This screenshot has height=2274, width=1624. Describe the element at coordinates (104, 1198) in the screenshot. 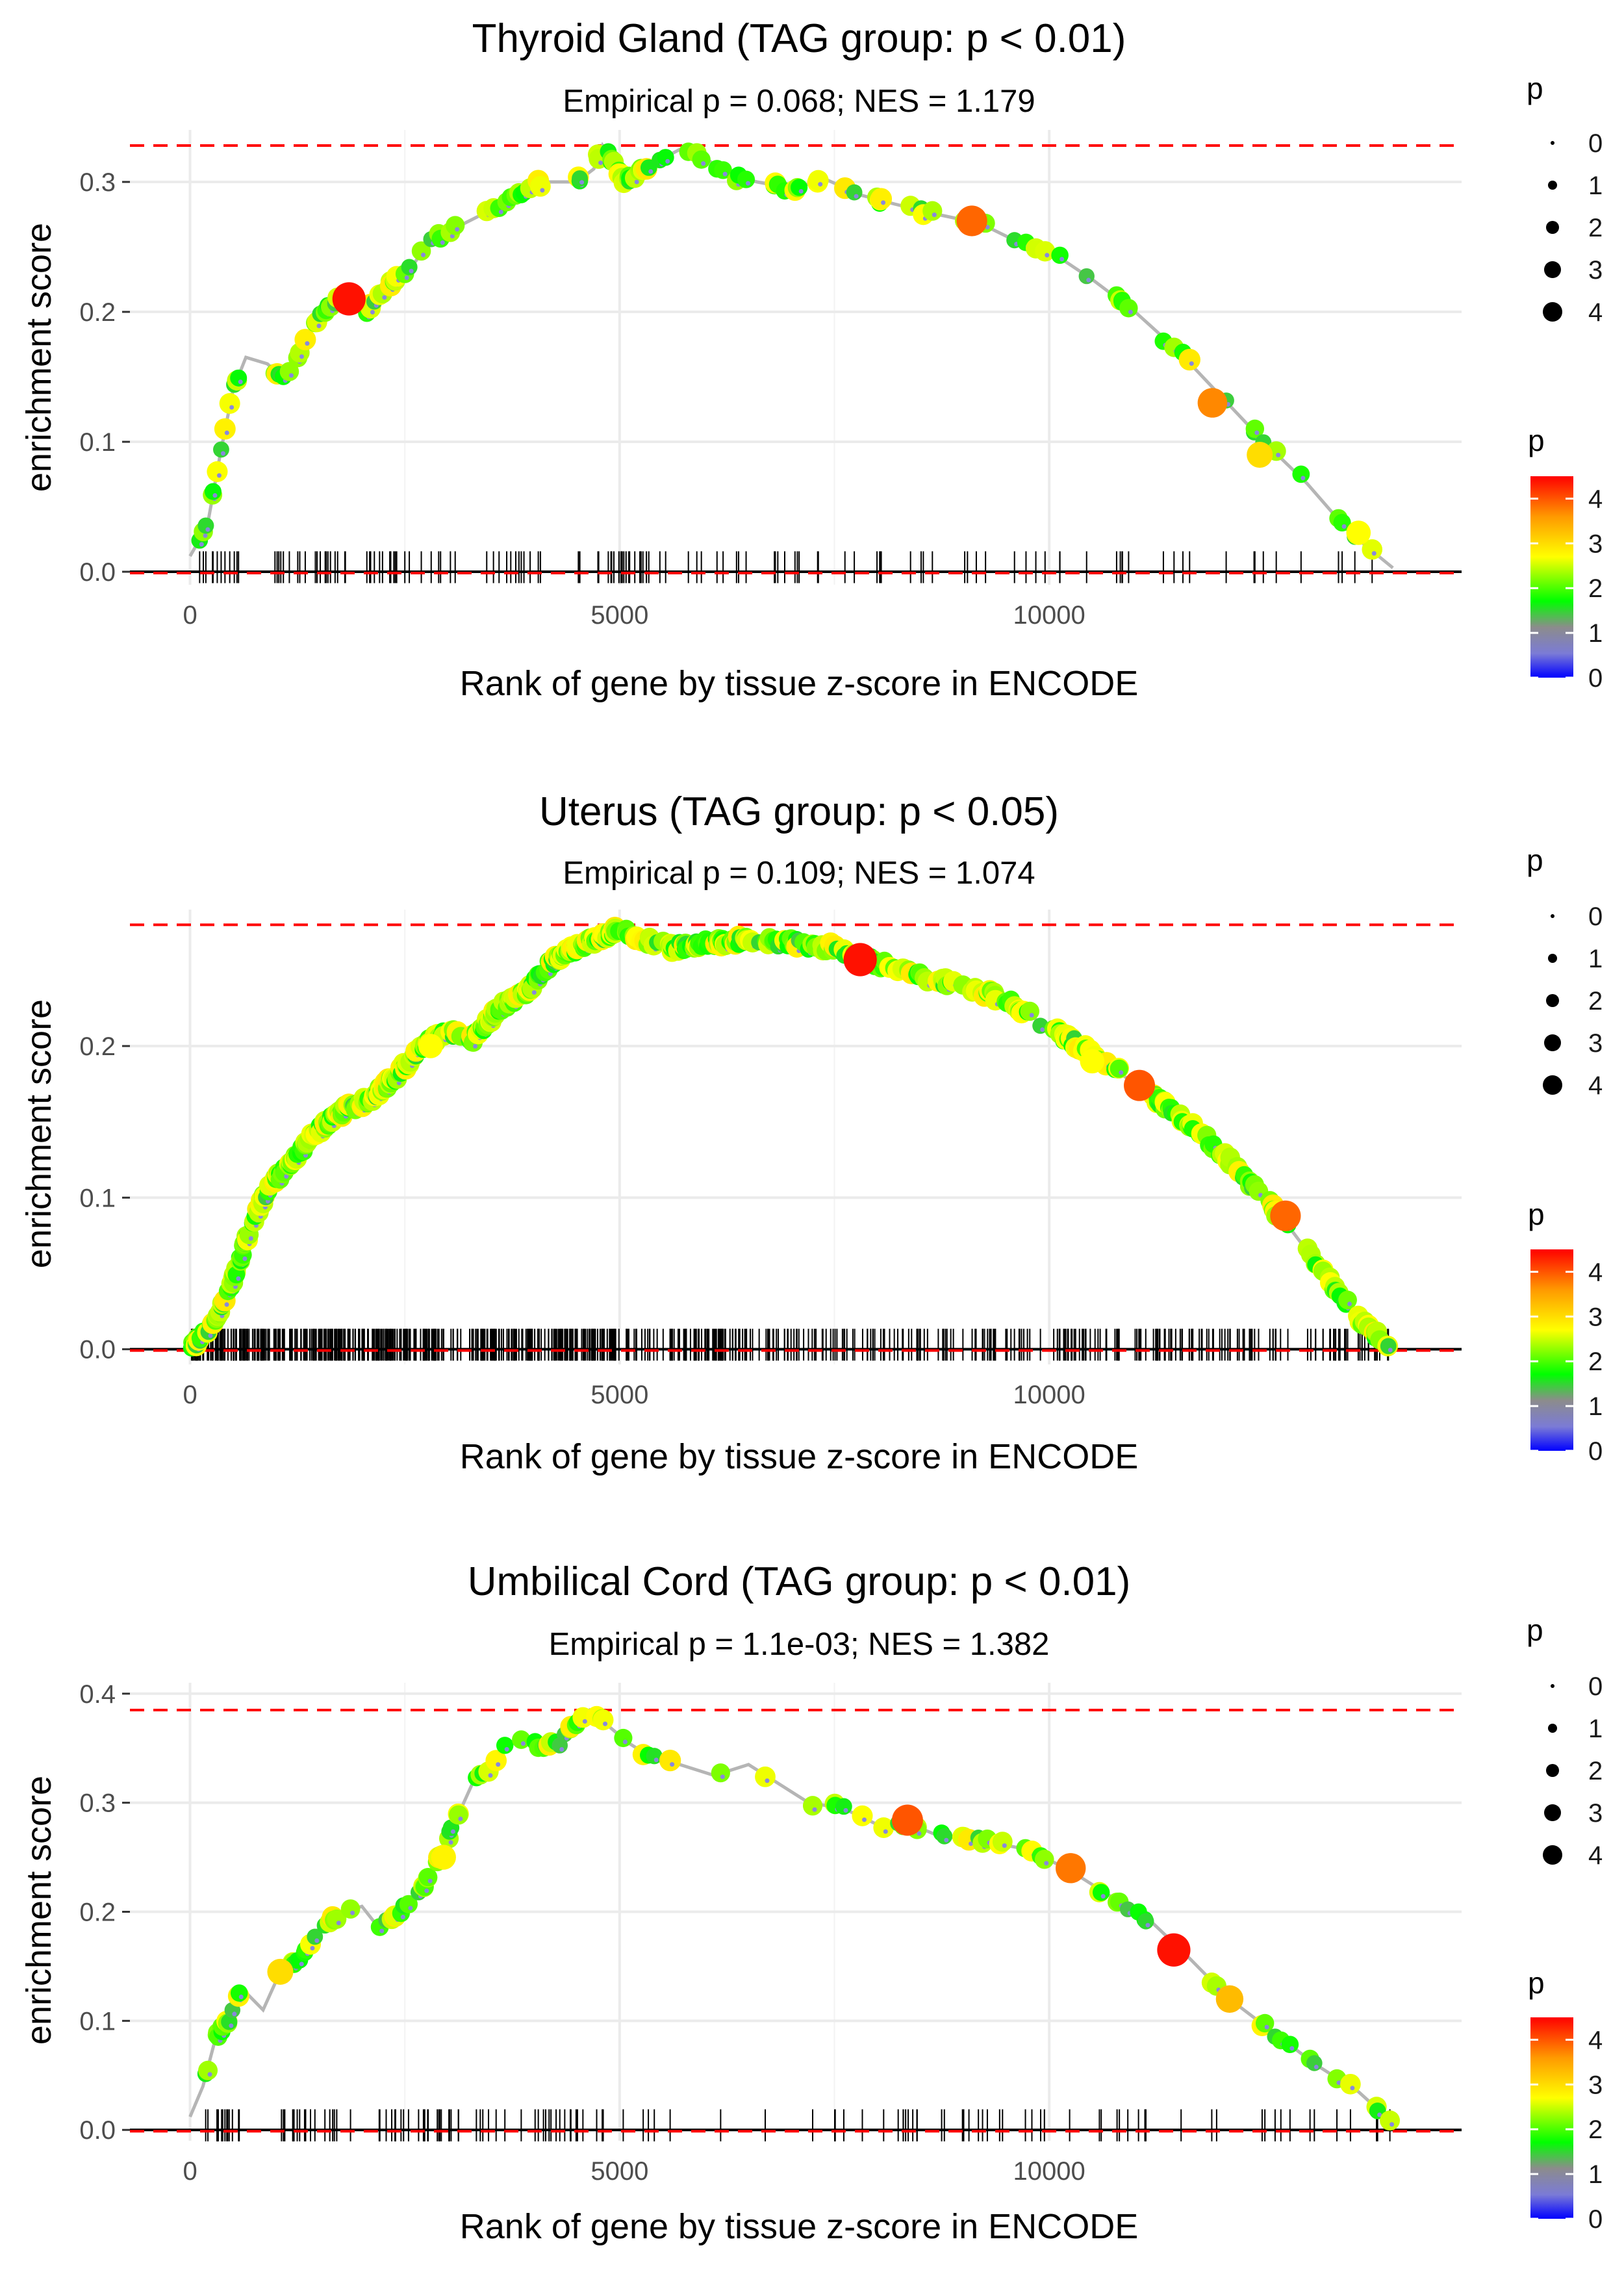

I see `y-tick-labels: 0.0 0.1 0.2` at that location.